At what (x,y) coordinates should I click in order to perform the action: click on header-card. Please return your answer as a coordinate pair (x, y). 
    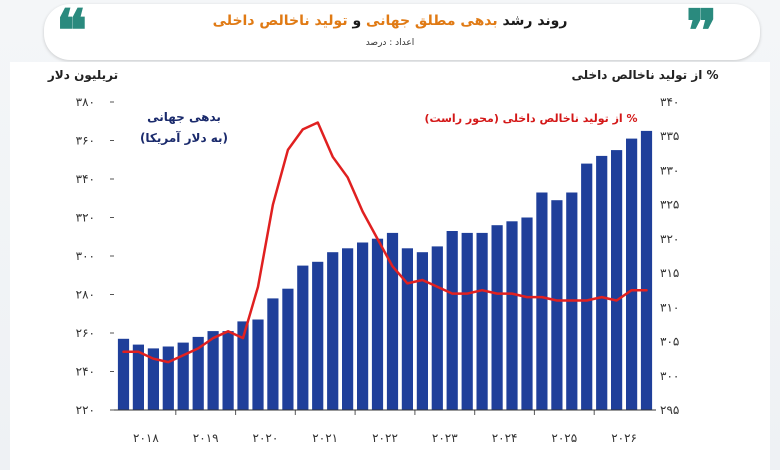
    Looking at the image, I should click on (402, 32).